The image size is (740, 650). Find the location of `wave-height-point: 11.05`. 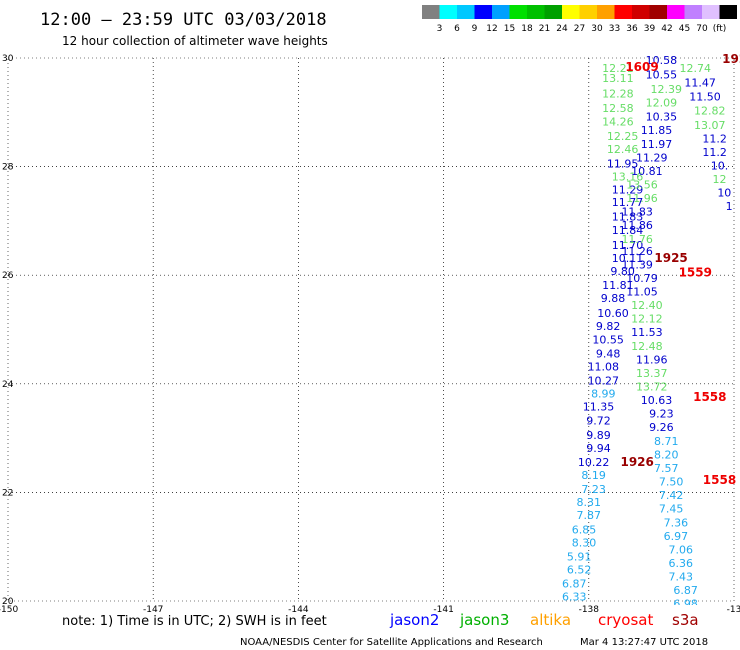

wave-height-point: 11.05 is located at coordinates (642, 291).